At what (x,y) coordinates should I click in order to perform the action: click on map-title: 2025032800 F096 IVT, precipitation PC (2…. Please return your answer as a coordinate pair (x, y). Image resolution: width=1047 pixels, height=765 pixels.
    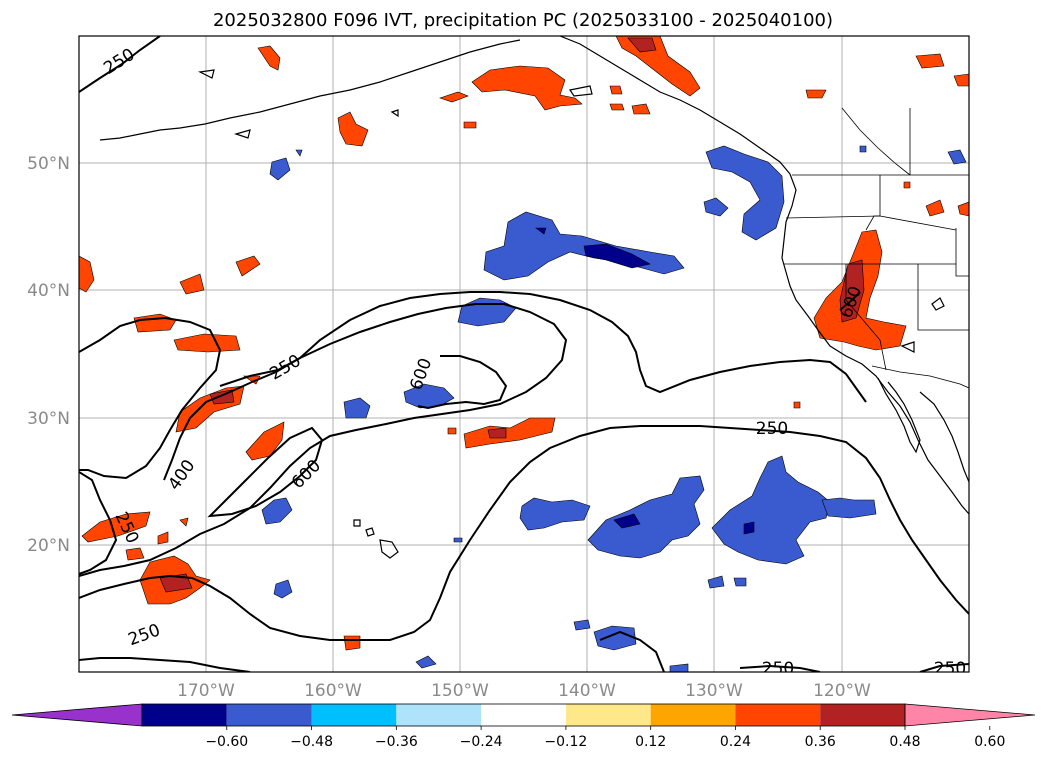
    Looking at the image, I should click on (523, 20).